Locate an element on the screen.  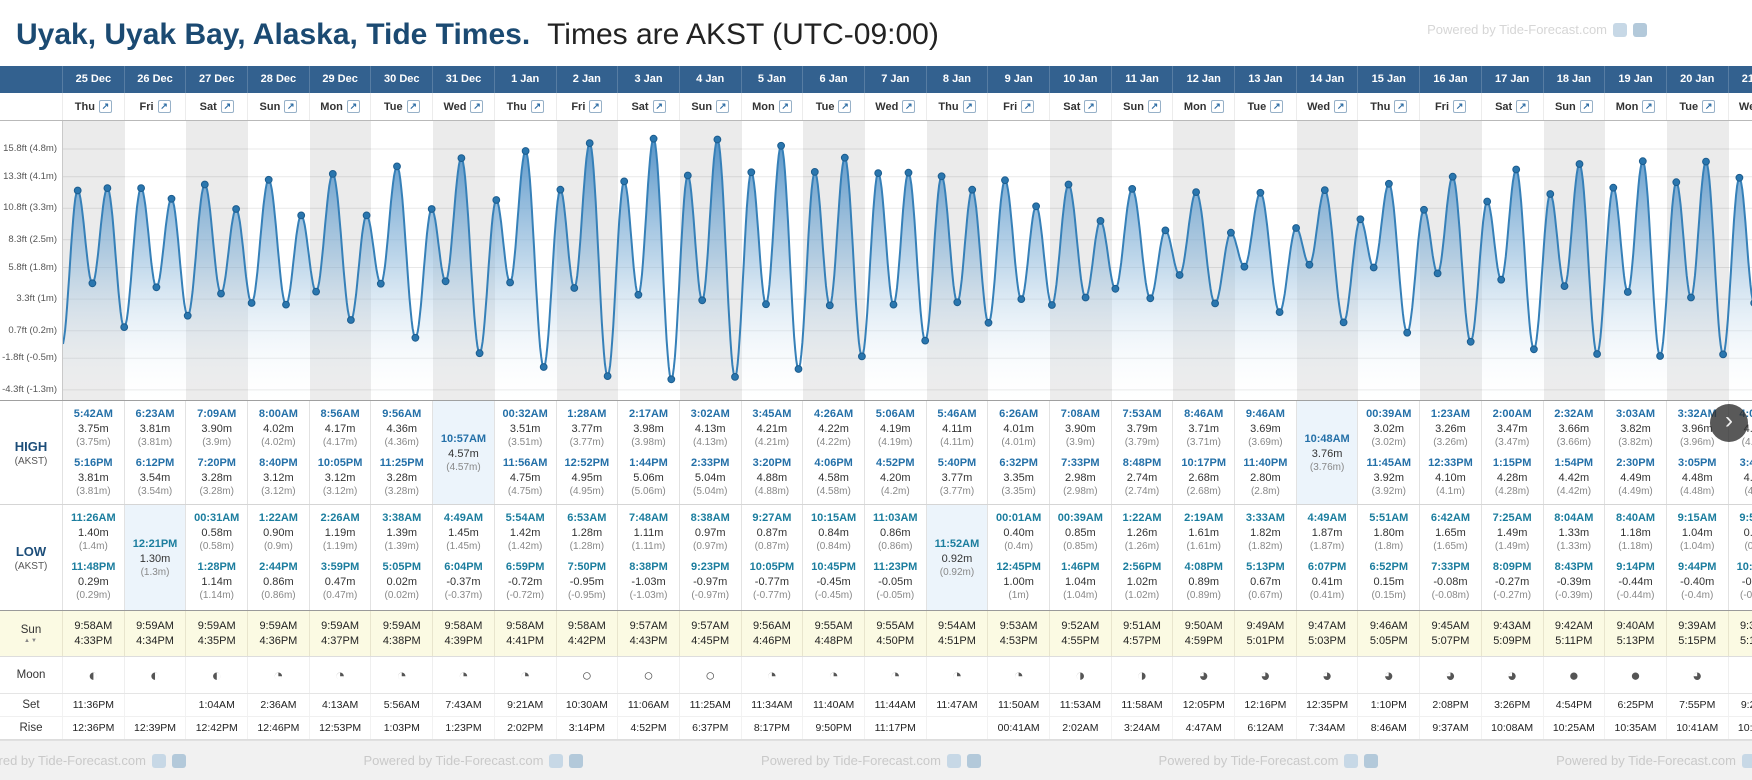
social-icon-facebook is located at coordinates (556, 760).